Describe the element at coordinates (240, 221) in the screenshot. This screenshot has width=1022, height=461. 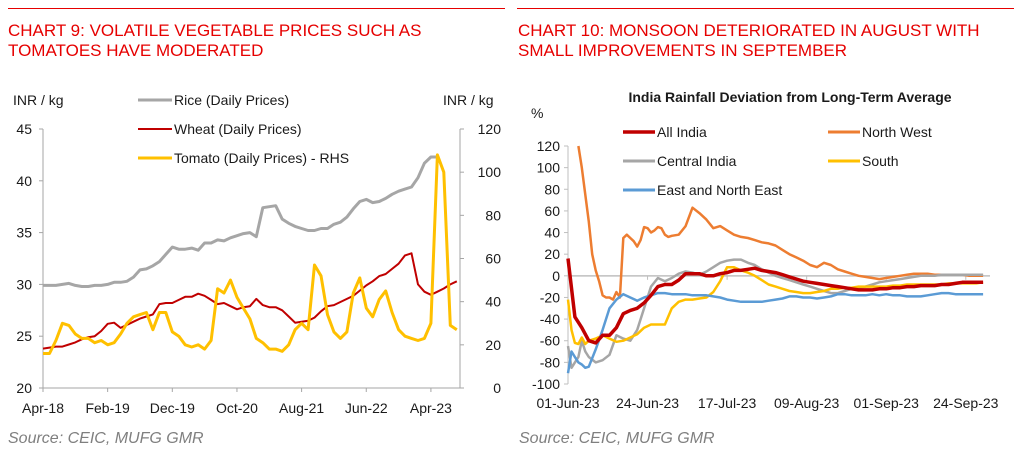
I see `series-line-rice` at that location.